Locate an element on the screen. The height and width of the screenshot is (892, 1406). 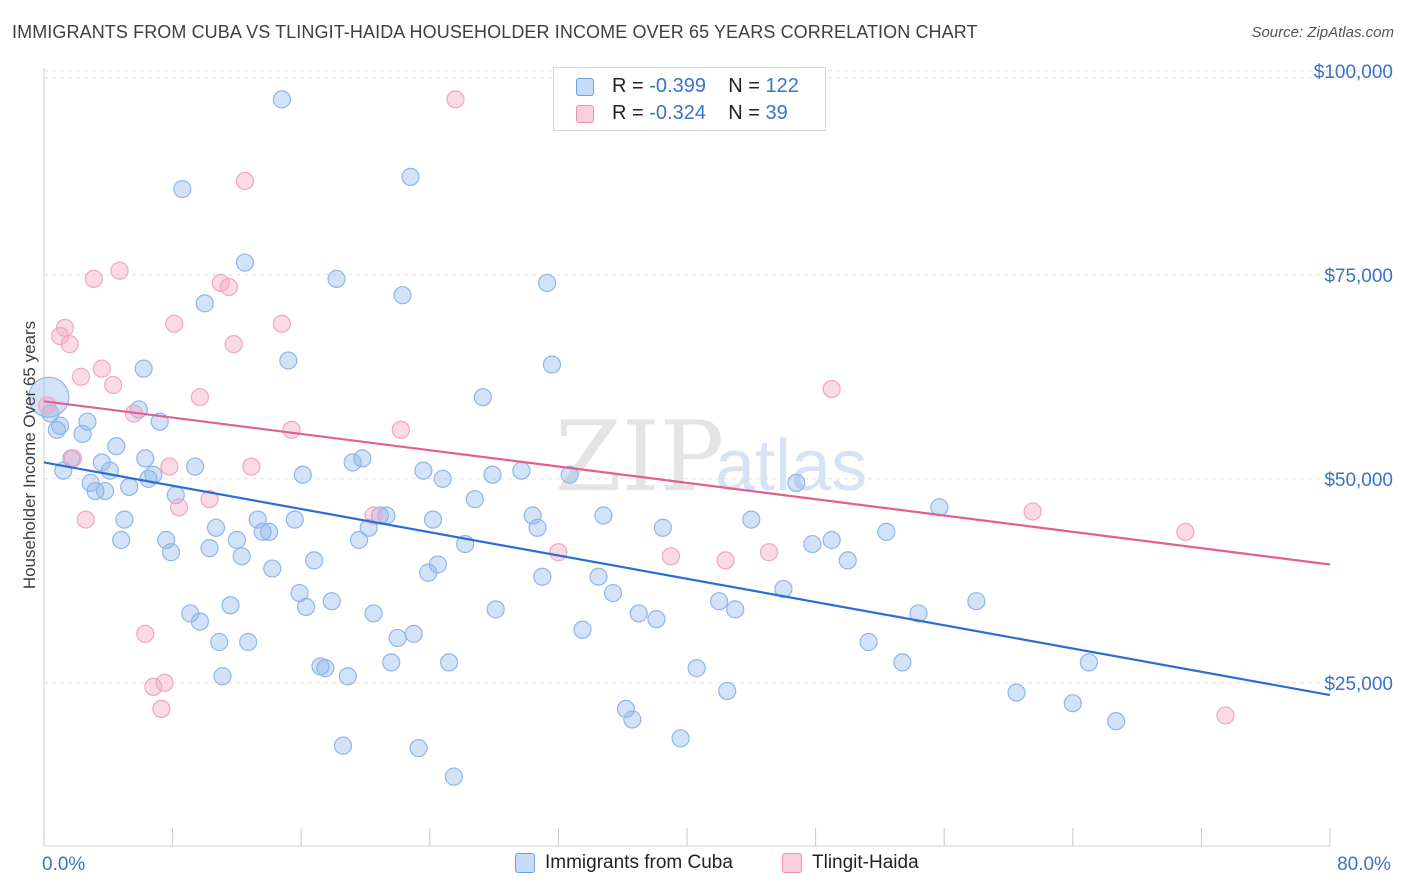
x-tick-label: 0.0% is located at coordinates (63, 864).